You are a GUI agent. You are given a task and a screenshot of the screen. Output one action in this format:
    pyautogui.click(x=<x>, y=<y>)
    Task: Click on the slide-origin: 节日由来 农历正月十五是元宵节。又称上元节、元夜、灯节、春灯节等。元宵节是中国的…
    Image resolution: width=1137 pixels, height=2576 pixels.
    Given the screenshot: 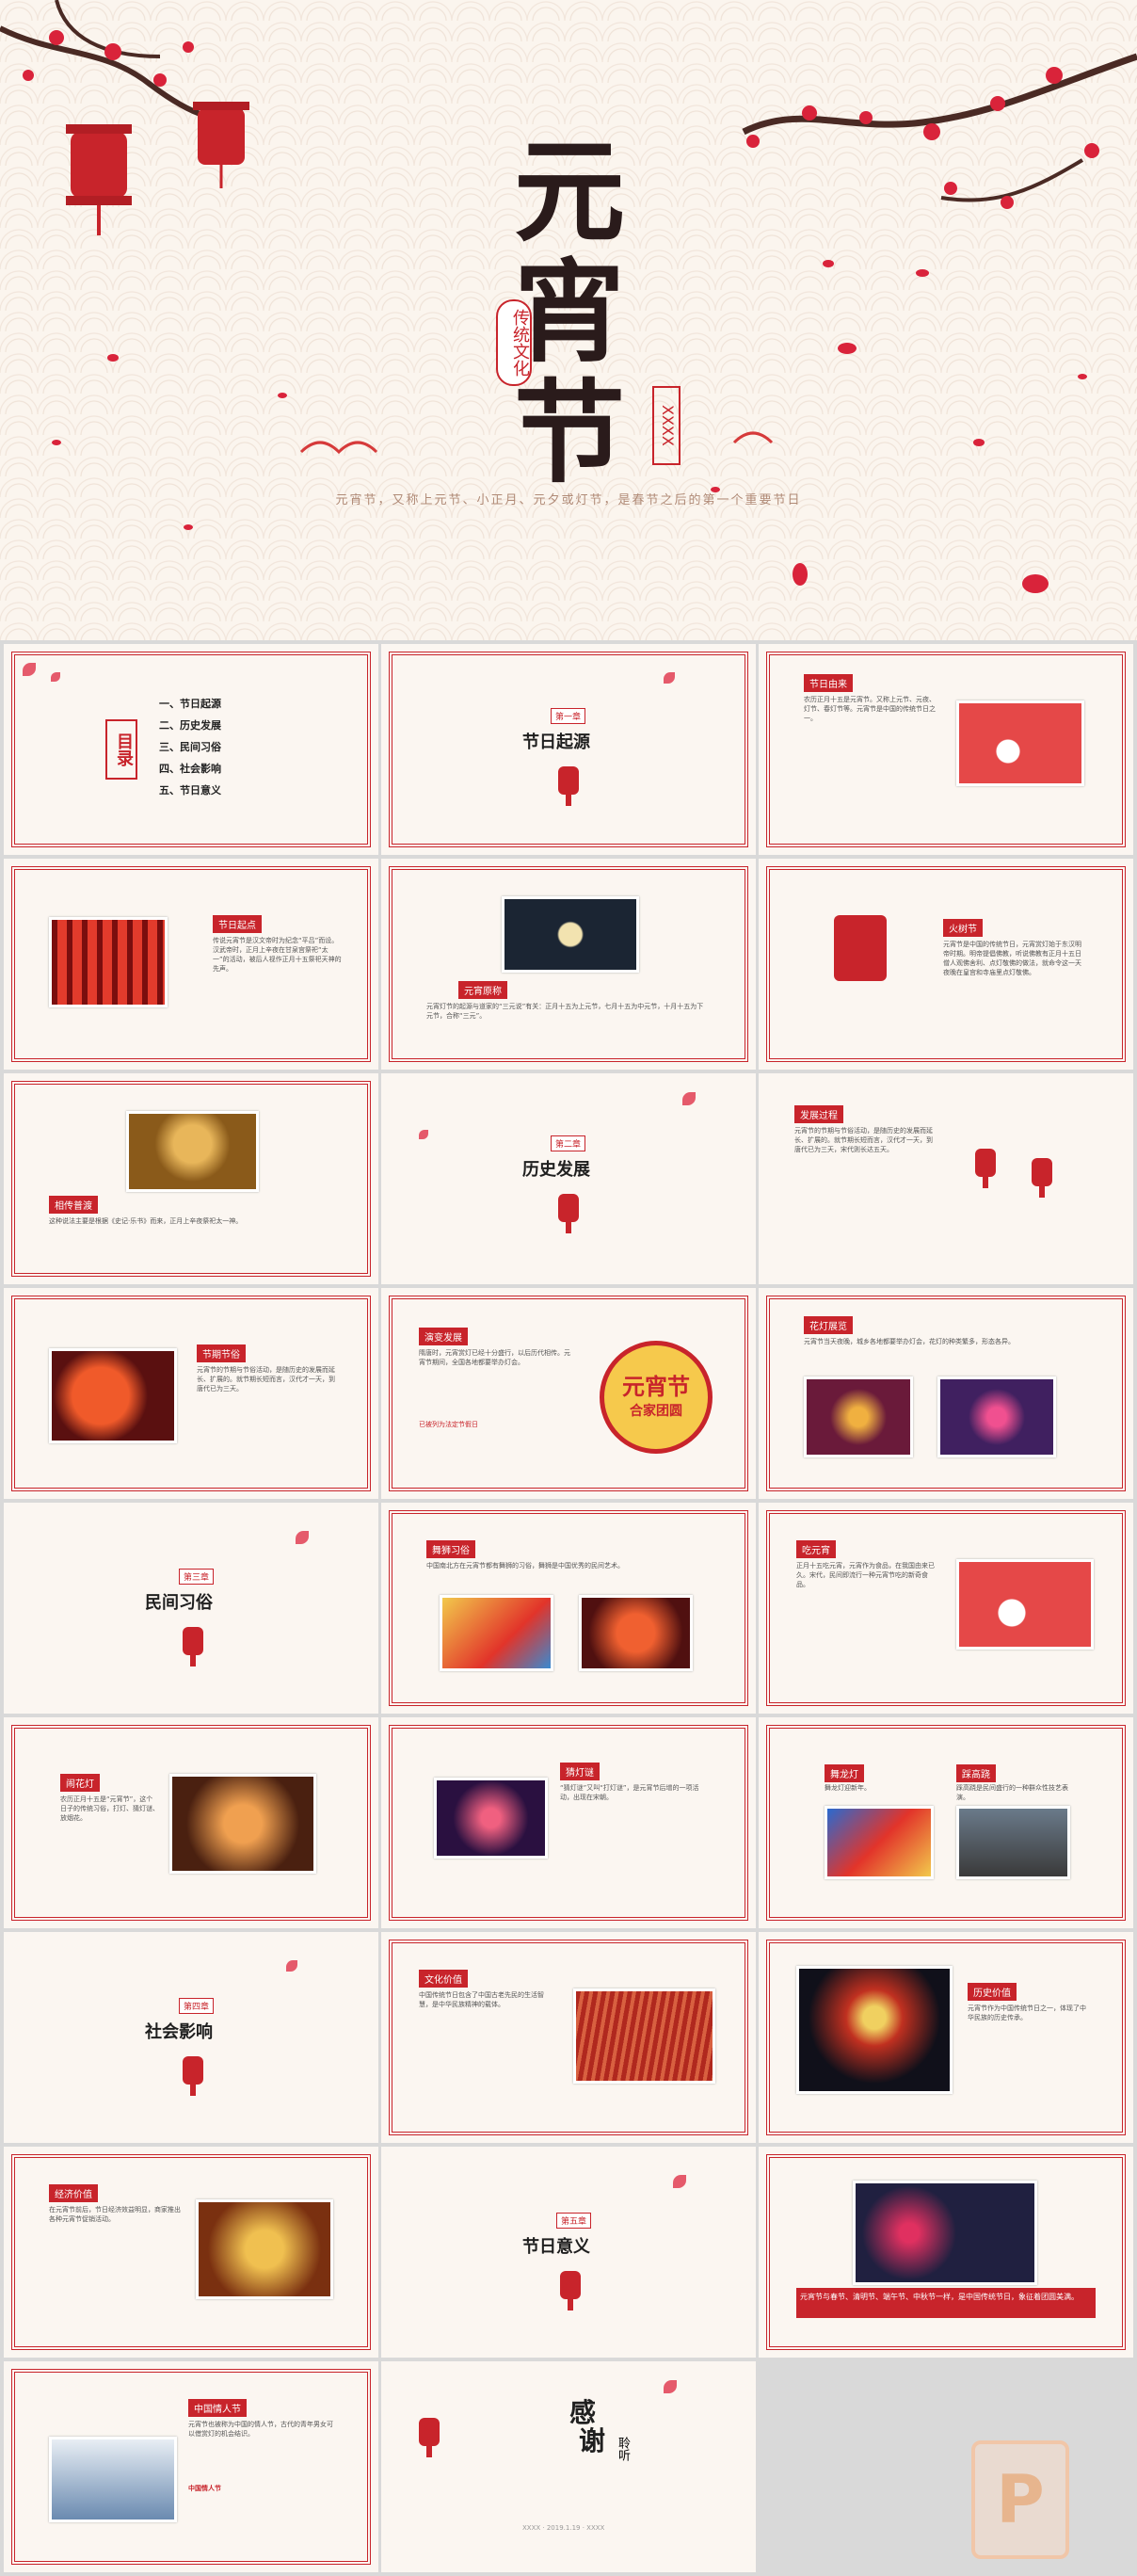 What is the action you would take?
    pyautogui.click(x=946, y=749)
    